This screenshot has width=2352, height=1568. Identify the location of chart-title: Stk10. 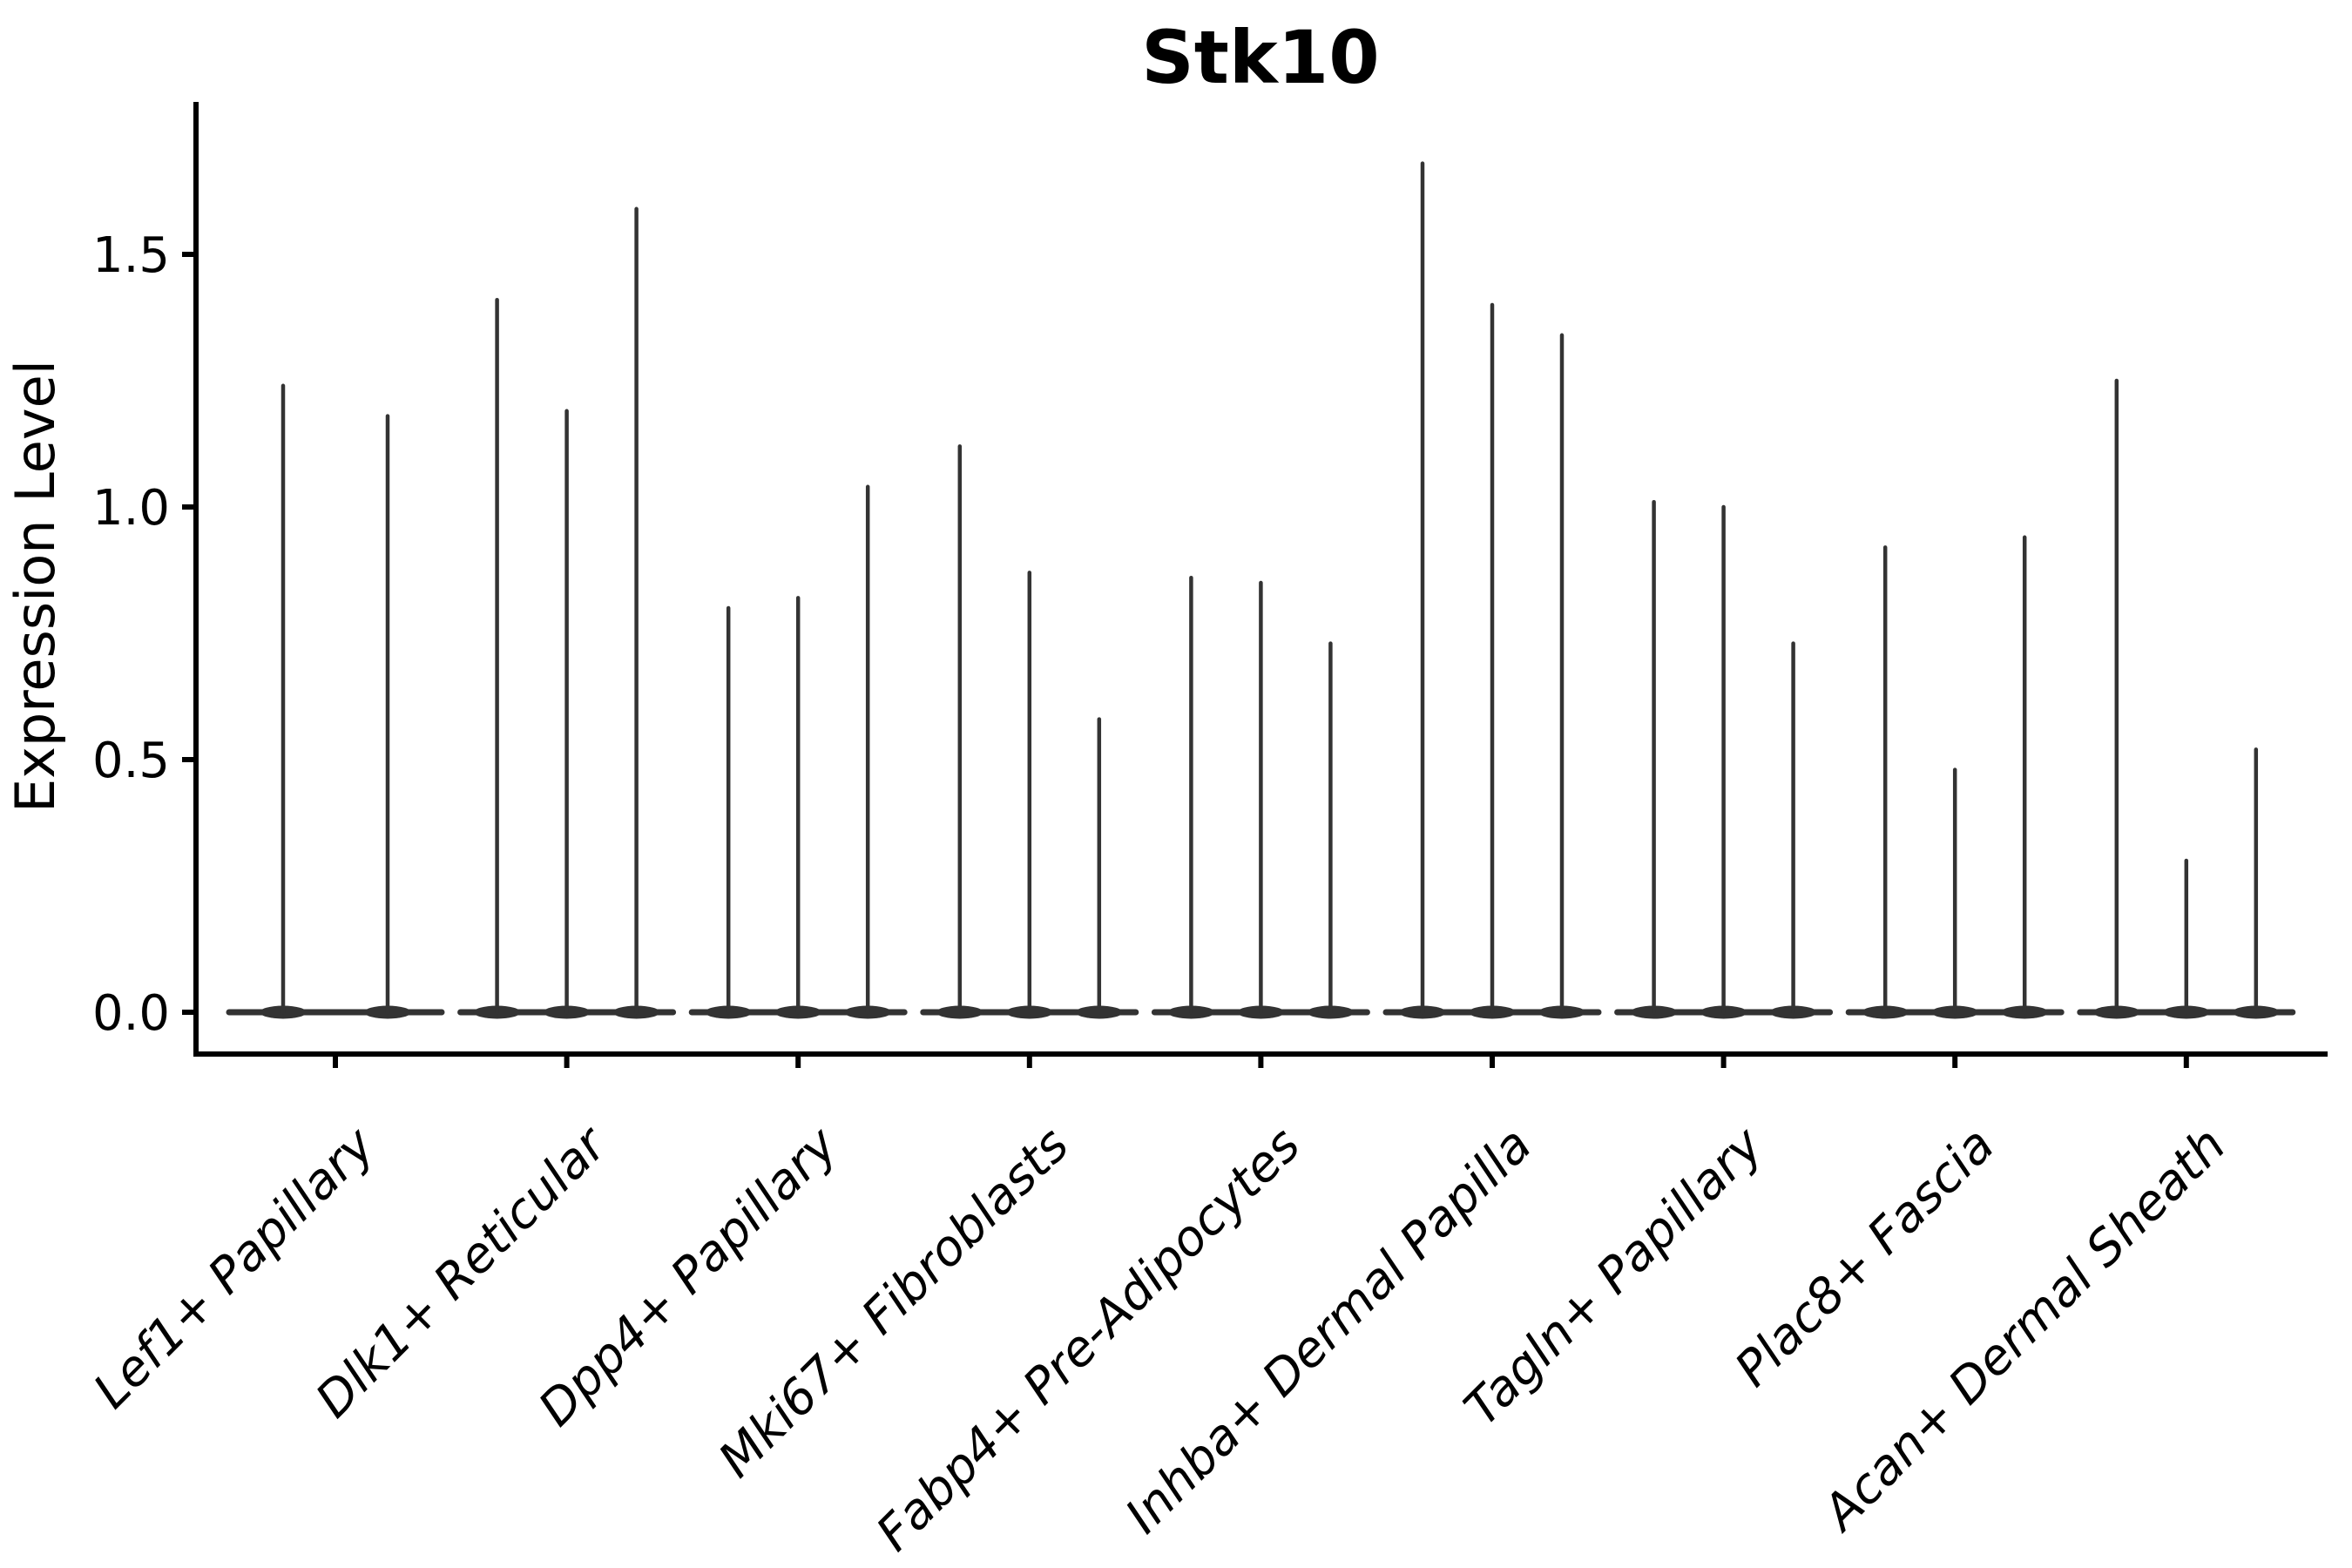
(1260, 58).